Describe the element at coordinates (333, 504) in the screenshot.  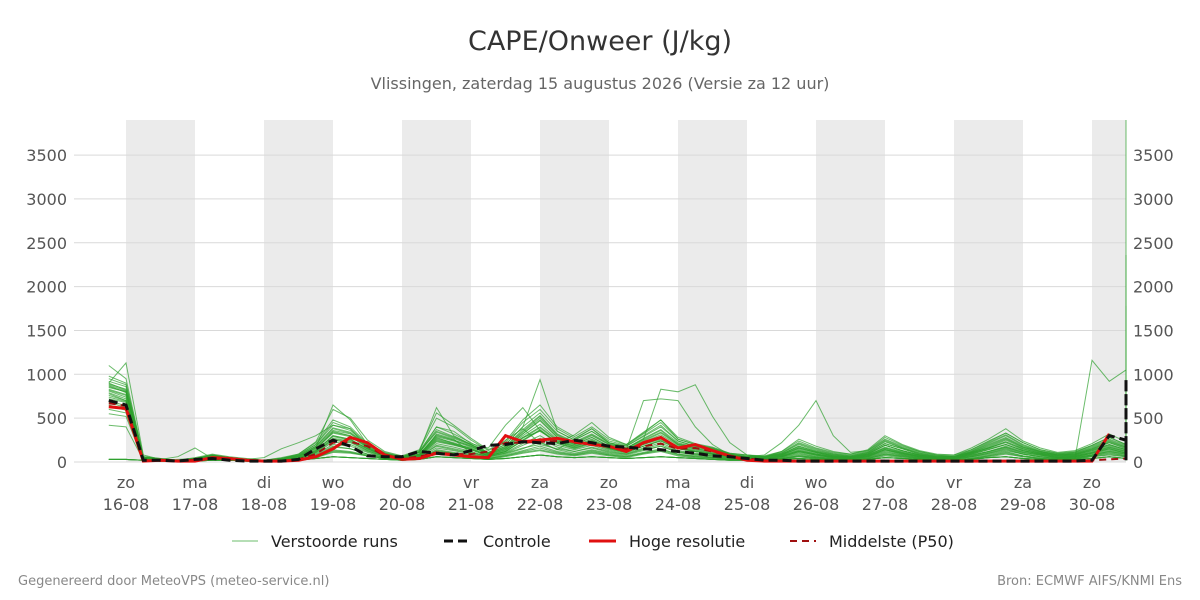
I see `x-tick-date-3: 19-08` at that location.